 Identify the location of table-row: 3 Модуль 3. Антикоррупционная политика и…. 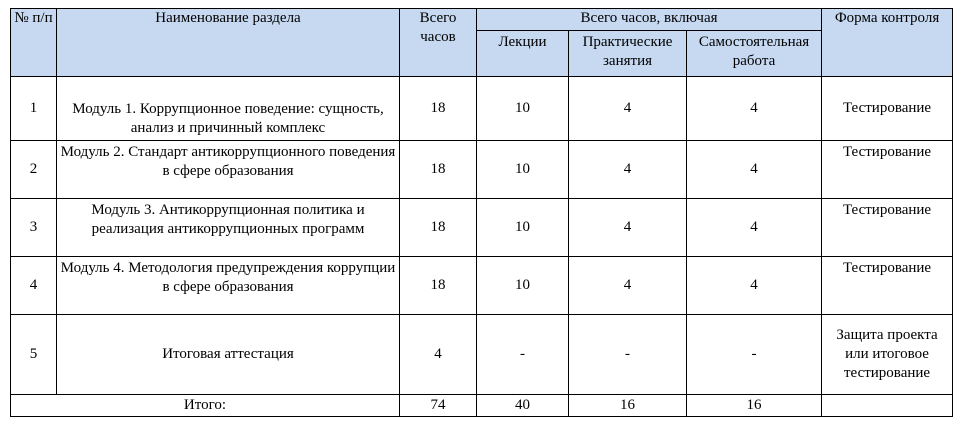
(482, 227).